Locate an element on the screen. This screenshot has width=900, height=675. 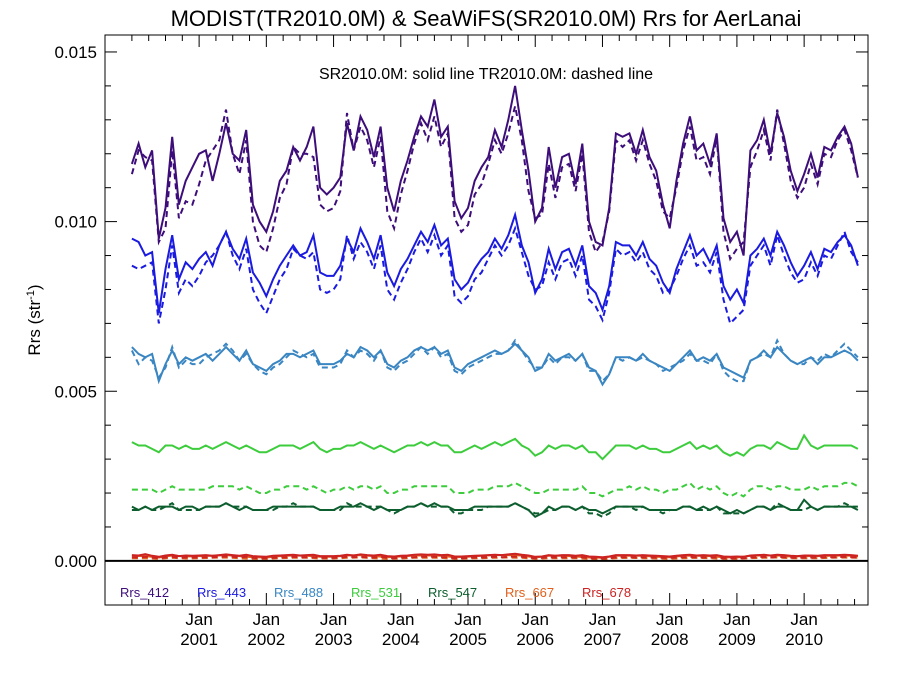
rrs-547-solid-line is located at coordinates (495, 508).